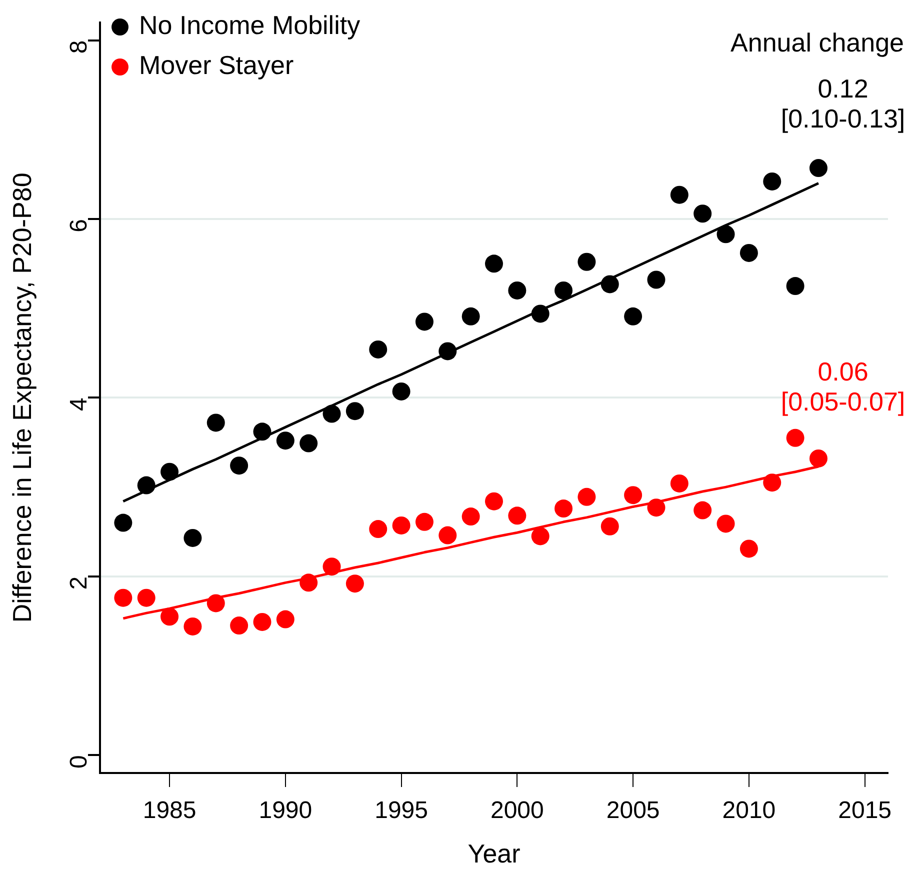 The width and height of the screenshot is (918, 879). What do you see at coordinates (79, 761) in the screenshot?
I see `y-tick-label: 0` at bounding box center [79, 761].